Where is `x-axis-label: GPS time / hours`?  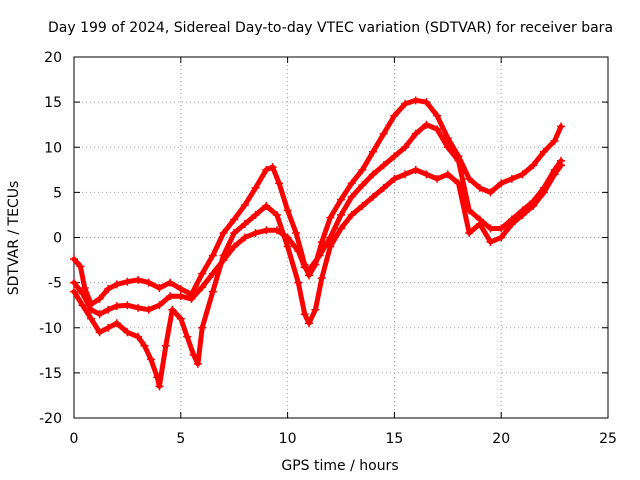 x-axis-label: GPS time / hours is located at coordinates (339, 466).